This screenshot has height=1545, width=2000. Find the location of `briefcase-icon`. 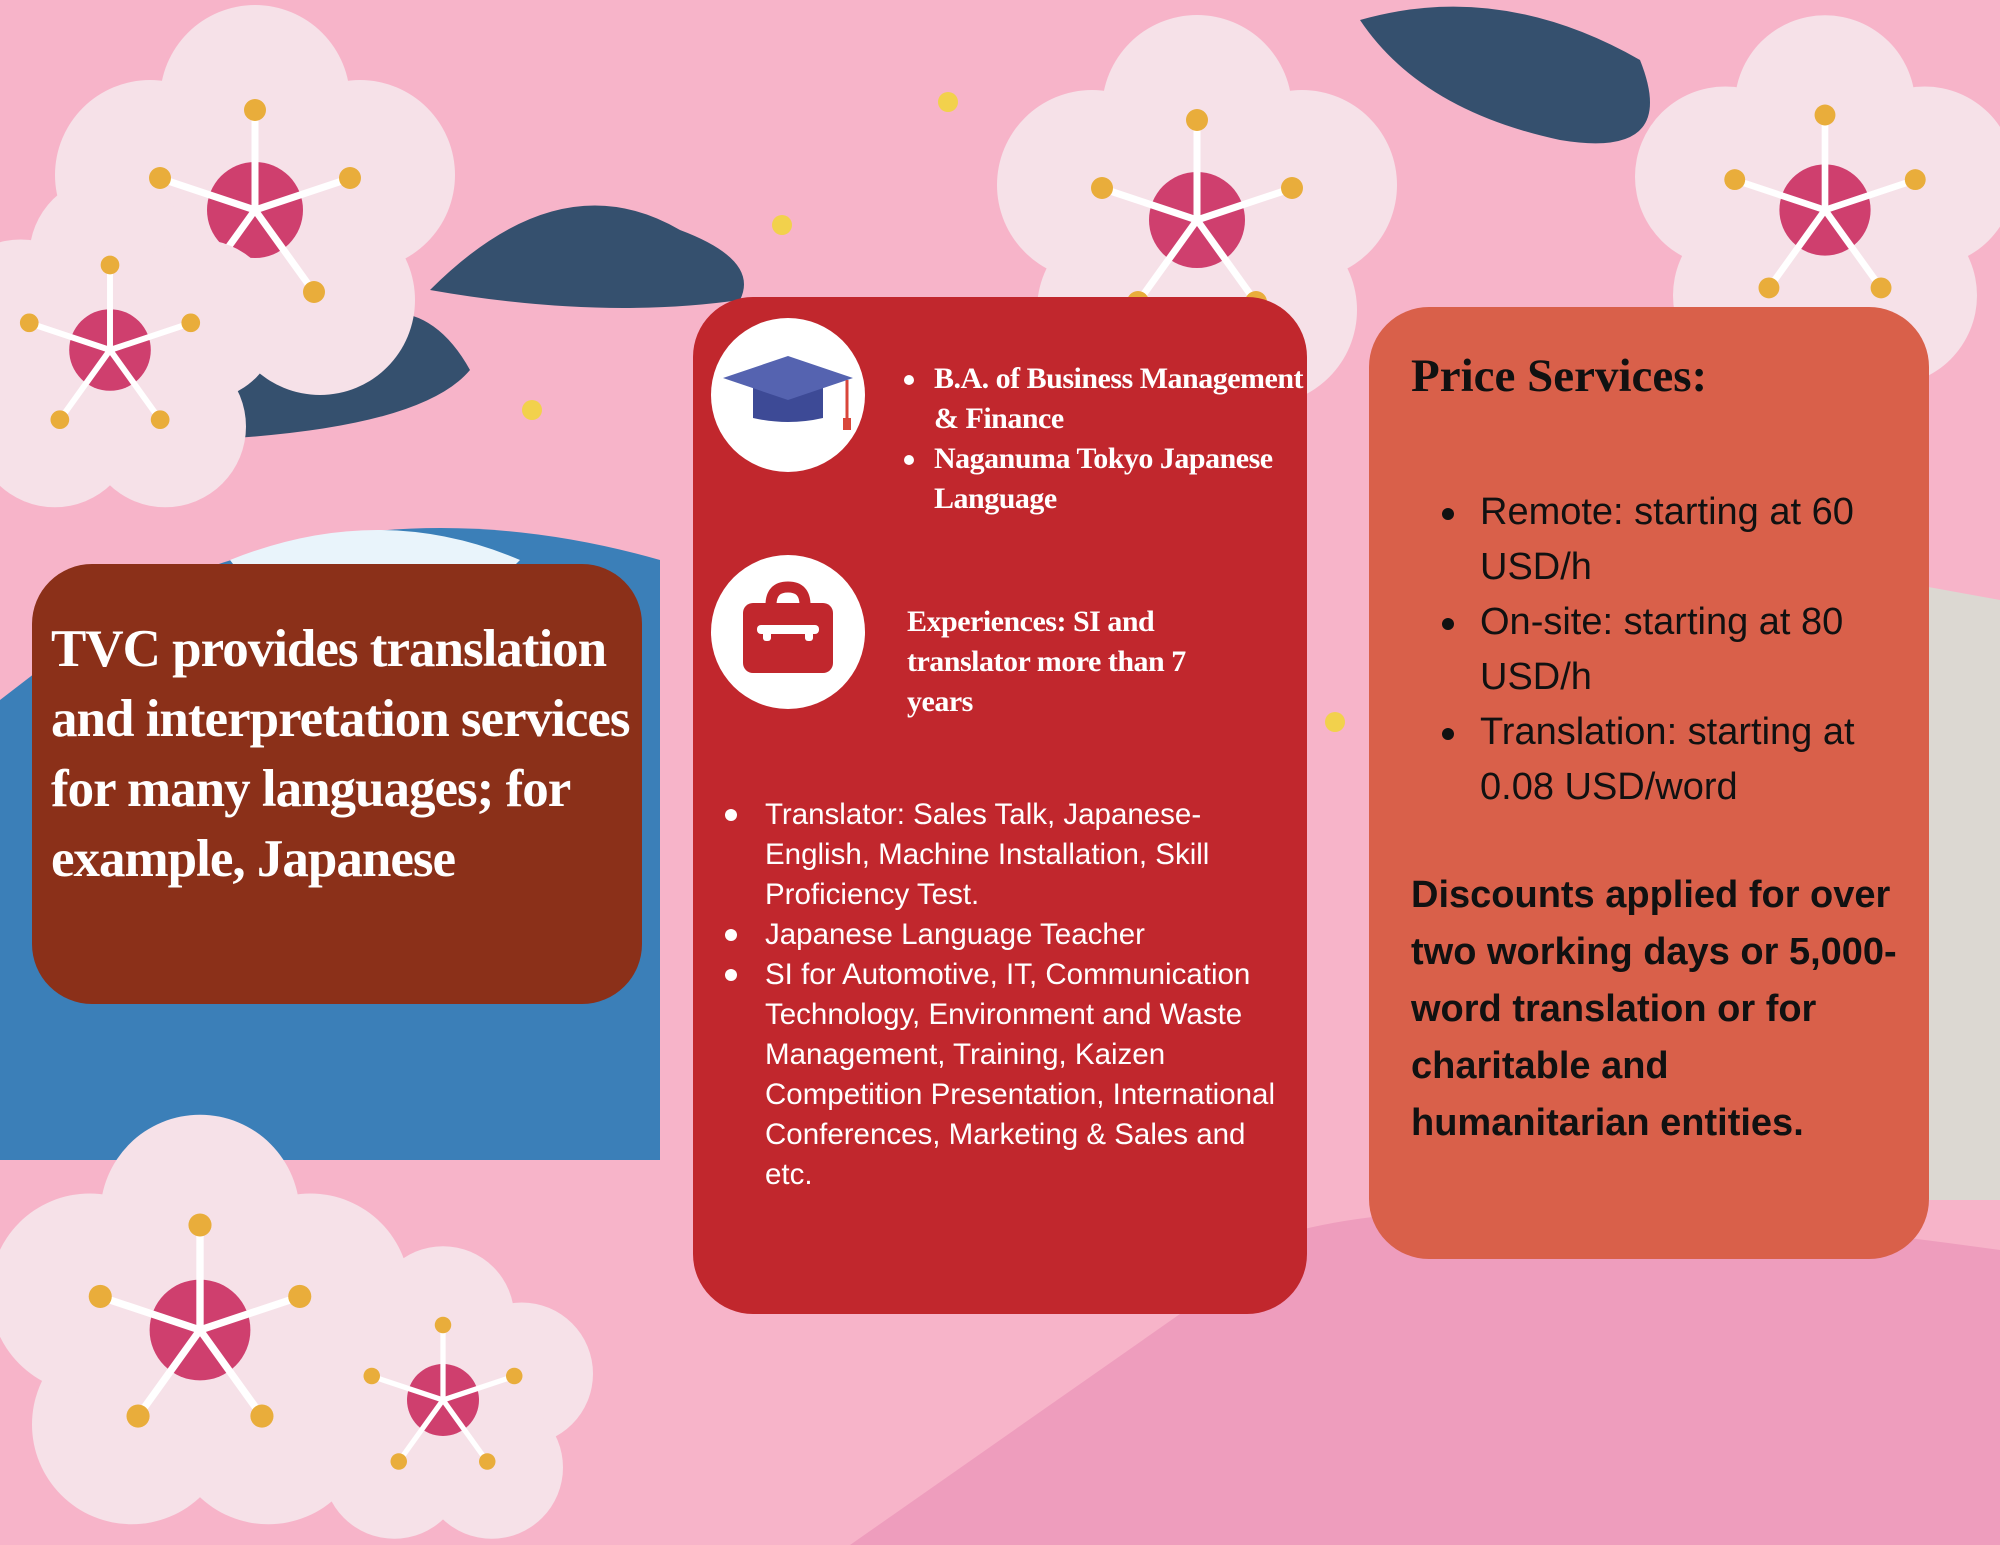

briefcase-icon is located at coordinates (788, 632).